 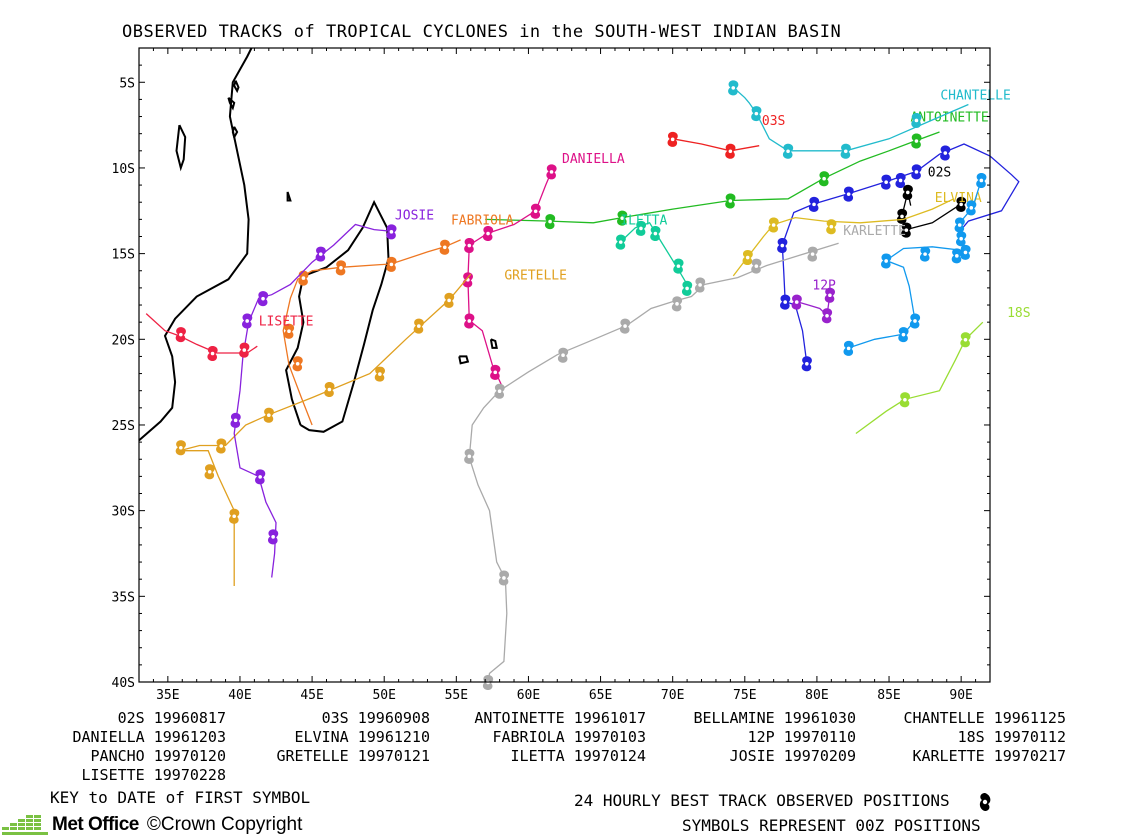 What do you see at coordinates (180, 797) in the screenshot?
I see `key-caption: KEY to DATE of FIRST SYMBOL` at bounding box center [180, 797].